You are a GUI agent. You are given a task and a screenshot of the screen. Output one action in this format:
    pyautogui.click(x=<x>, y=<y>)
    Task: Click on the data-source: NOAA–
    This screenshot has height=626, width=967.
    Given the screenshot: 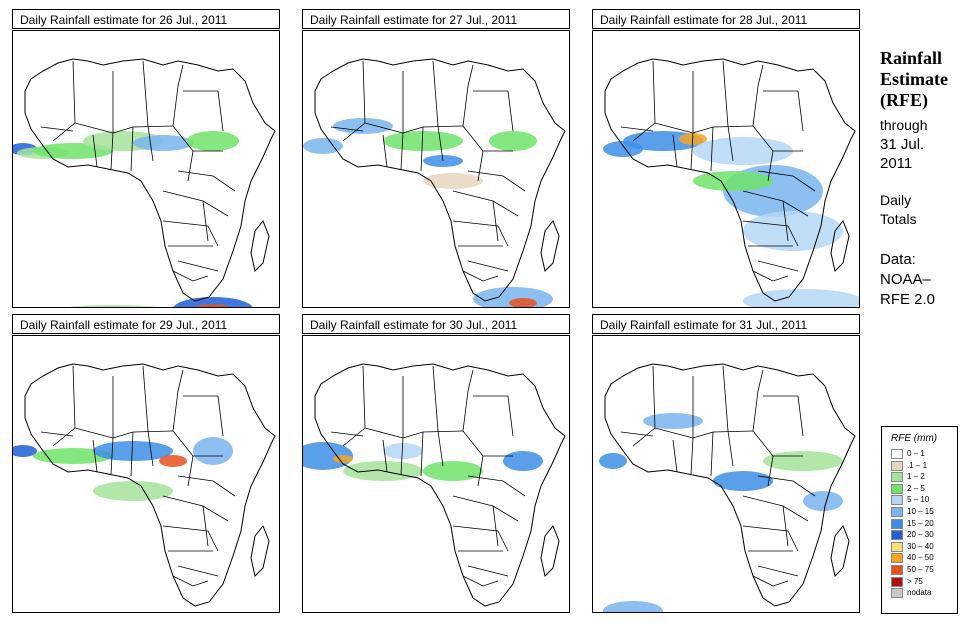 What is the action you would take?
    pyautogui.click(x=905, y=279)
    